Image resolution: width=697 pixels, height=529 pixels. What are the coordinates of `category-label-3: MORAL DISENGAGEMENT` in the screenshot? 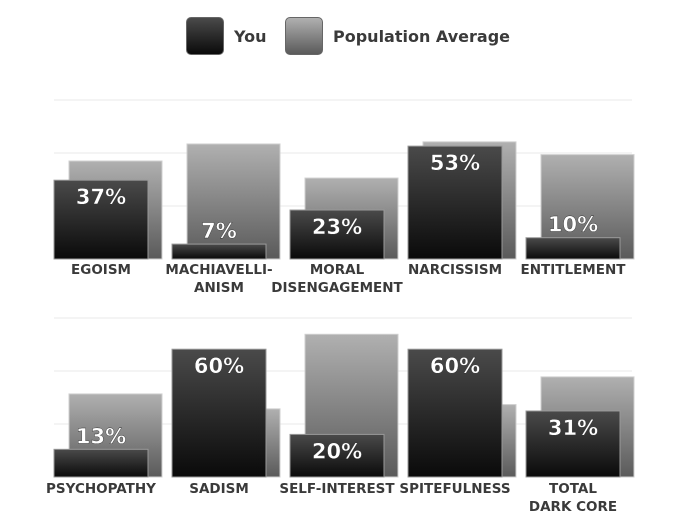 It's located at (337, 279).